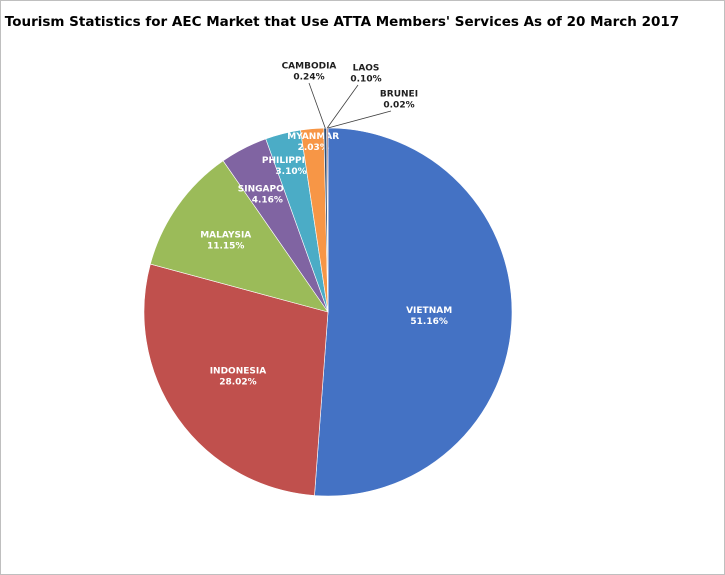 Image resolution: width=725 pixels, height=575 pixels. I want to click on slice-label: SINGAPORE, so click(267, 190).